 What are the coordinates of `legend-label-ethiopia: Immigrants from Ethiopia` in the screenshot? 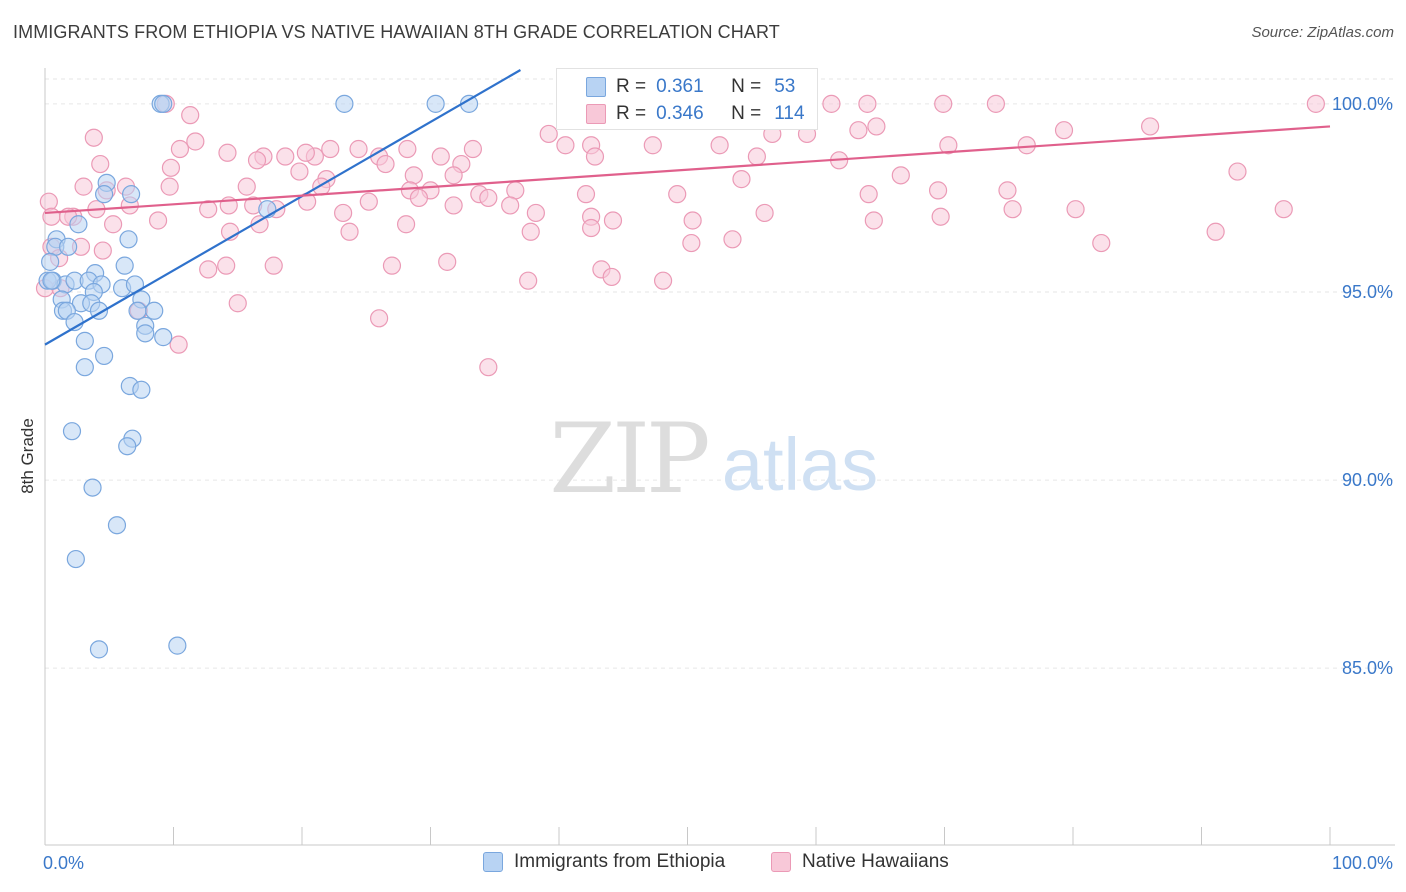 It's located at (620, 861).